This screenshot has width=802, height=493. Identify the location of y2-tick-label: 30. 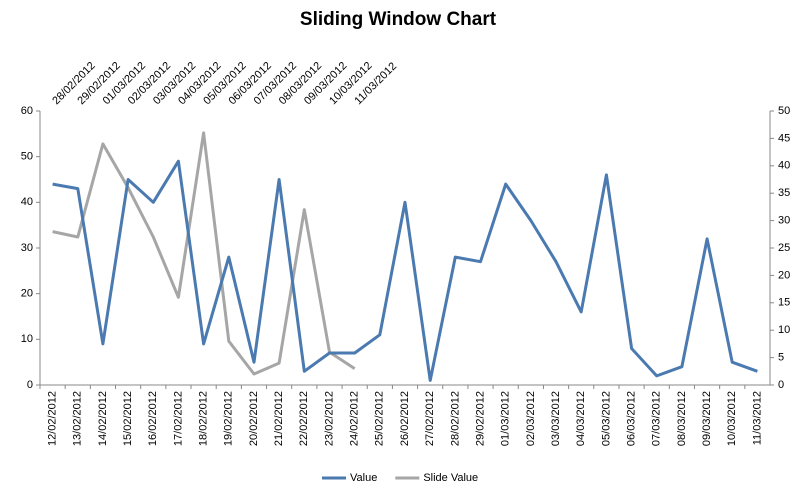
(784, 221).